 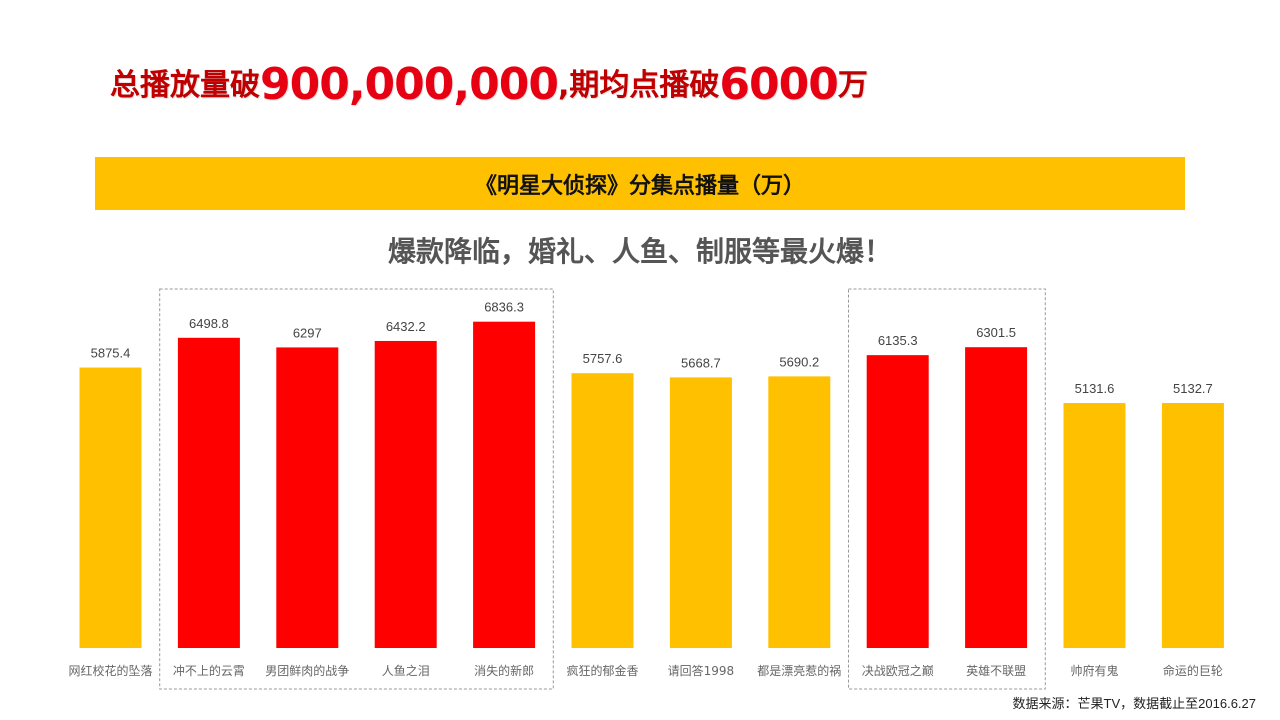 What do you see at coordinates (996, 670) in the screenshot?
I see `category-label: 英雄不联盟` at bounding box center [996, 670].